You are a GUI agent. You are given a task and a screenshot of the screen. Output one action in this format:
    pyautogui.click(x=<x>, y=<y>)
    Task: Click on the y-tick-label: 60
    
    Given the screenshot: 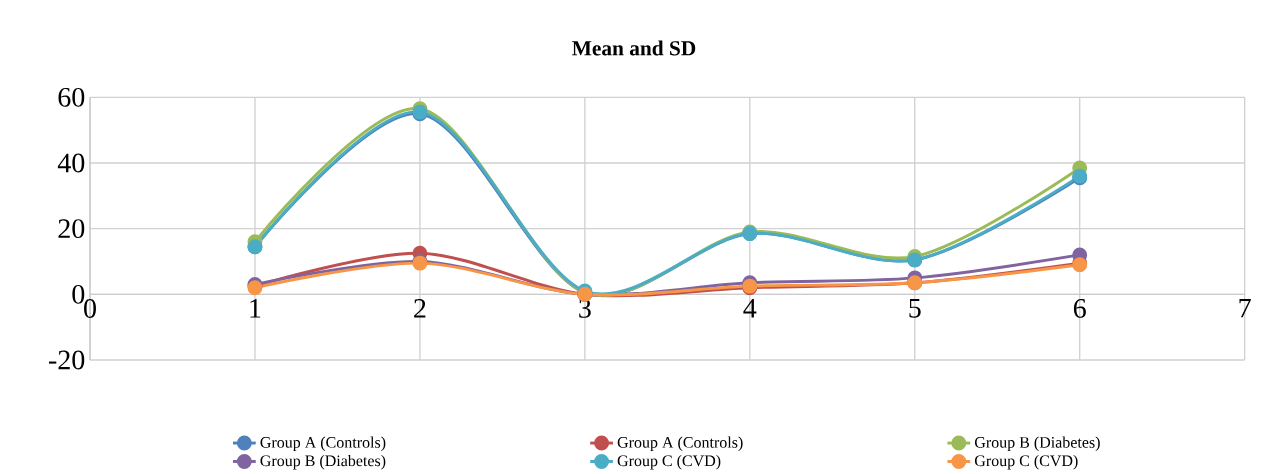 What is the action you would take?
    pyautogui.click(x=71, y=97)
    